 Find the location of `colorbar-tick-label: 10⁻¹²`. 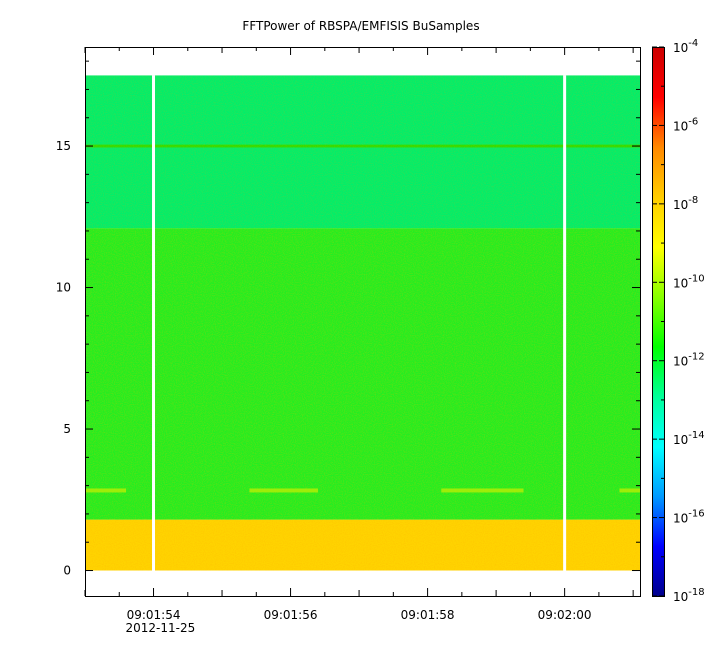

colorbar-tick-label: 10⁻¹² is located at coordinates (689, 360).